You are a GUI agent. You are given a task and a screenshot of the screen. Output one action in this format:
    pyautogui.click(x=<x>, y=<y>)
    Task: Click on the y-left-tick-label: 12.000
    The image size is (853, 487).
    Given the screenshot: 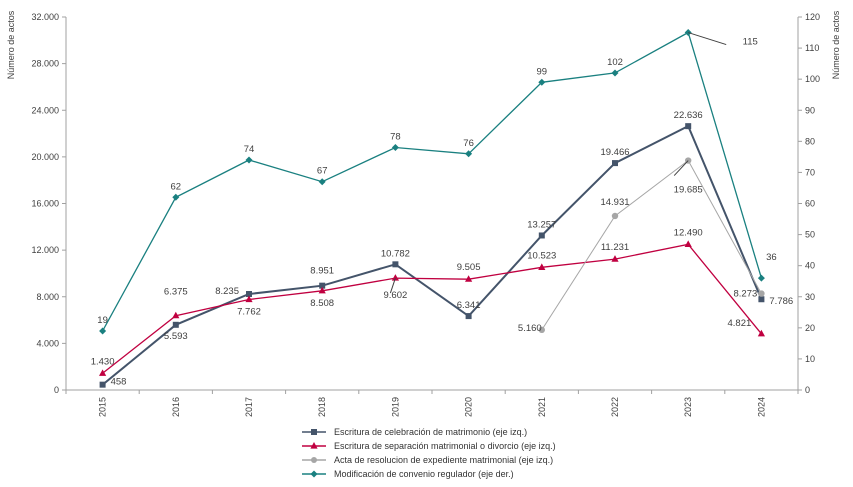 What is the action you would take?
    pyautogui.click(x=45, y=250)
    